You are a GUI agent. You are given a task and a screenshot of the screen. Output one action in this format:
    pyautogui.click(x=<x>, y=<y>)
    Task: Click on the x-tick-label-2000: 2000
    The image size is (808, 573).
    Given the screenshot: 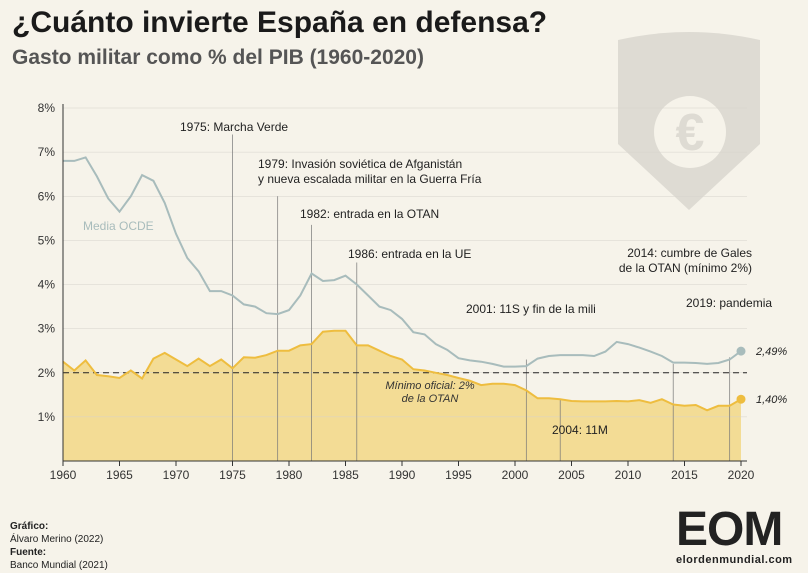 What is the action you would take?
    pyautogui.click(x=515, y=475)
    